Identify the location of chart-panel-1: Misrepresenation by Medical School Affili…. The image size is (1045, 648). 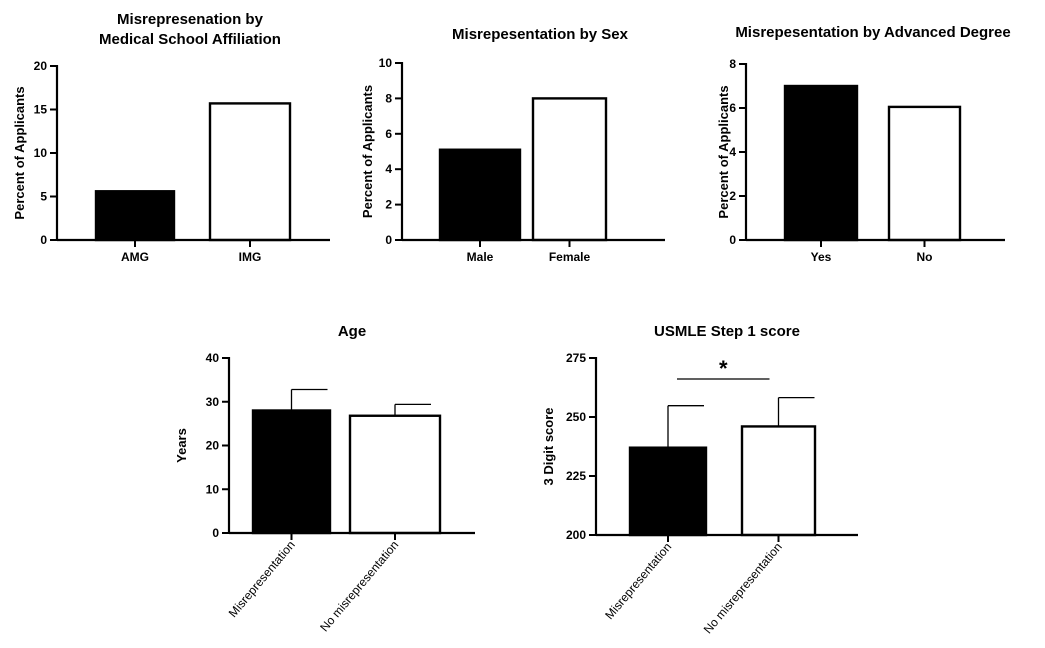
(171, 137).